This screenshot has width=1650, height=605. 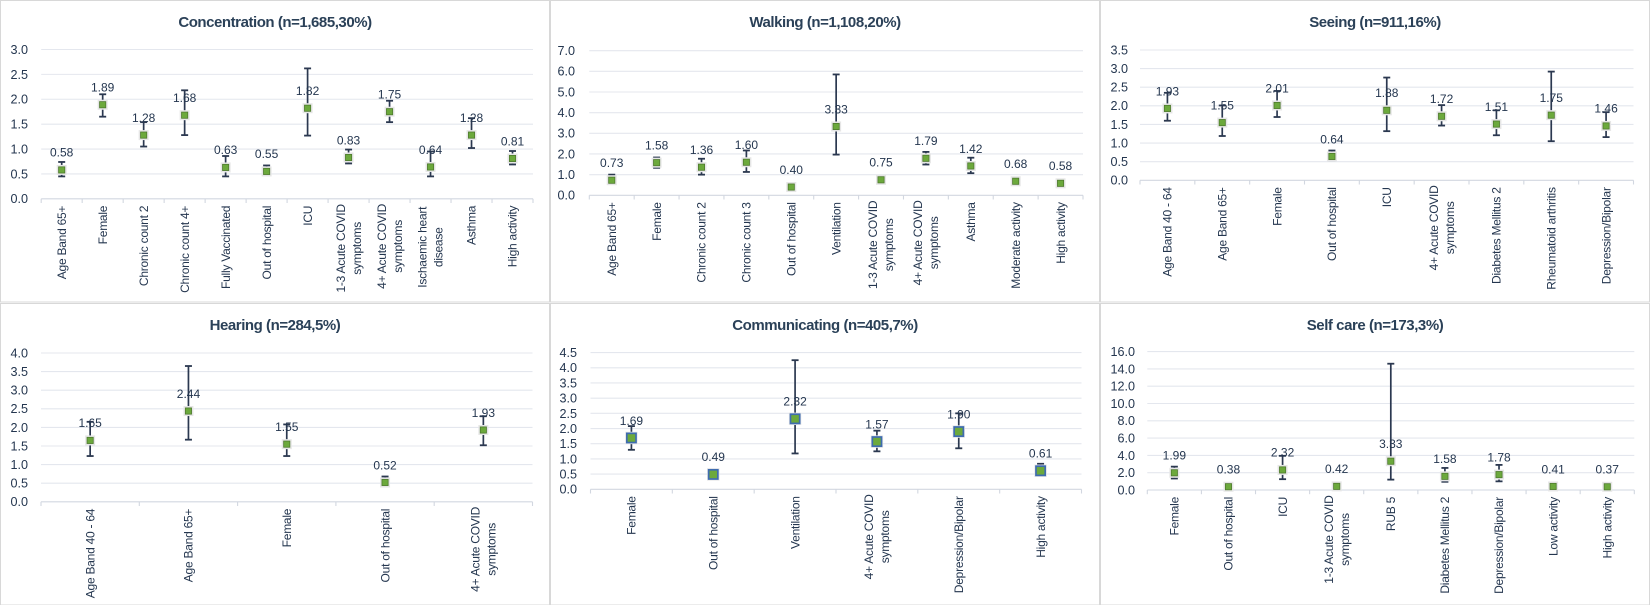 I want to click on svg-text: Moderate activity, so click(x=1016, y=245).